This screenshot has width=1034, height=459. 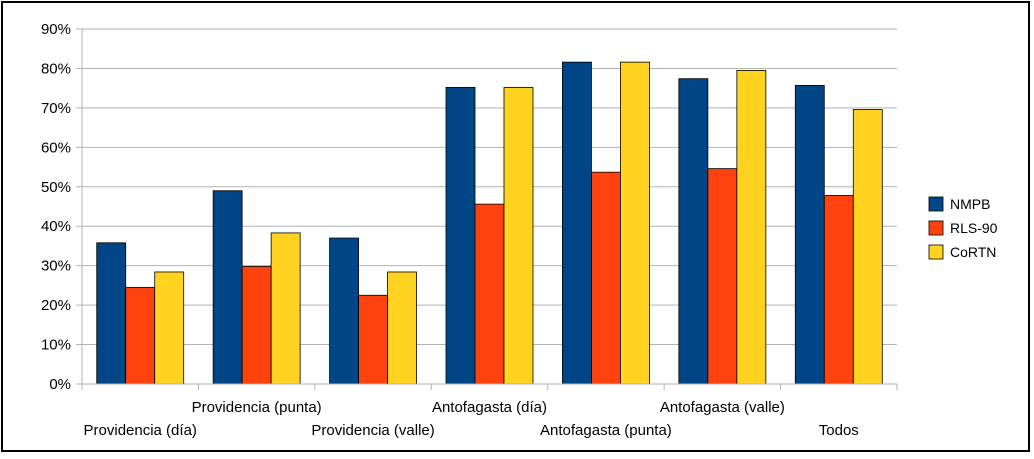 I want to click on y-tick-label: 30%, so click(x=56, y=266).